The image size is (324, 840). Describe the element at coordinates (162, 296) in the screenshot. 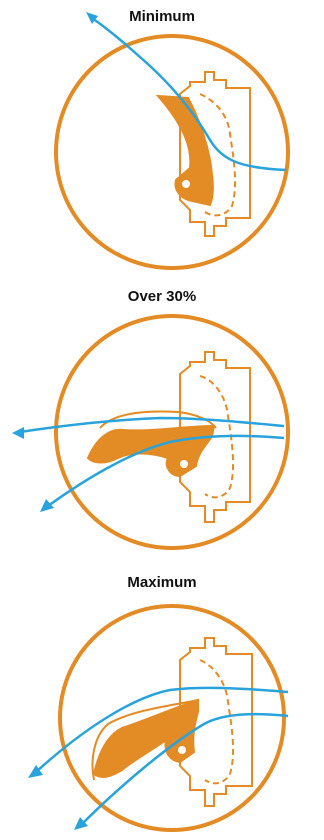

I see `panel-title-over-30: Over 30%` at that location.